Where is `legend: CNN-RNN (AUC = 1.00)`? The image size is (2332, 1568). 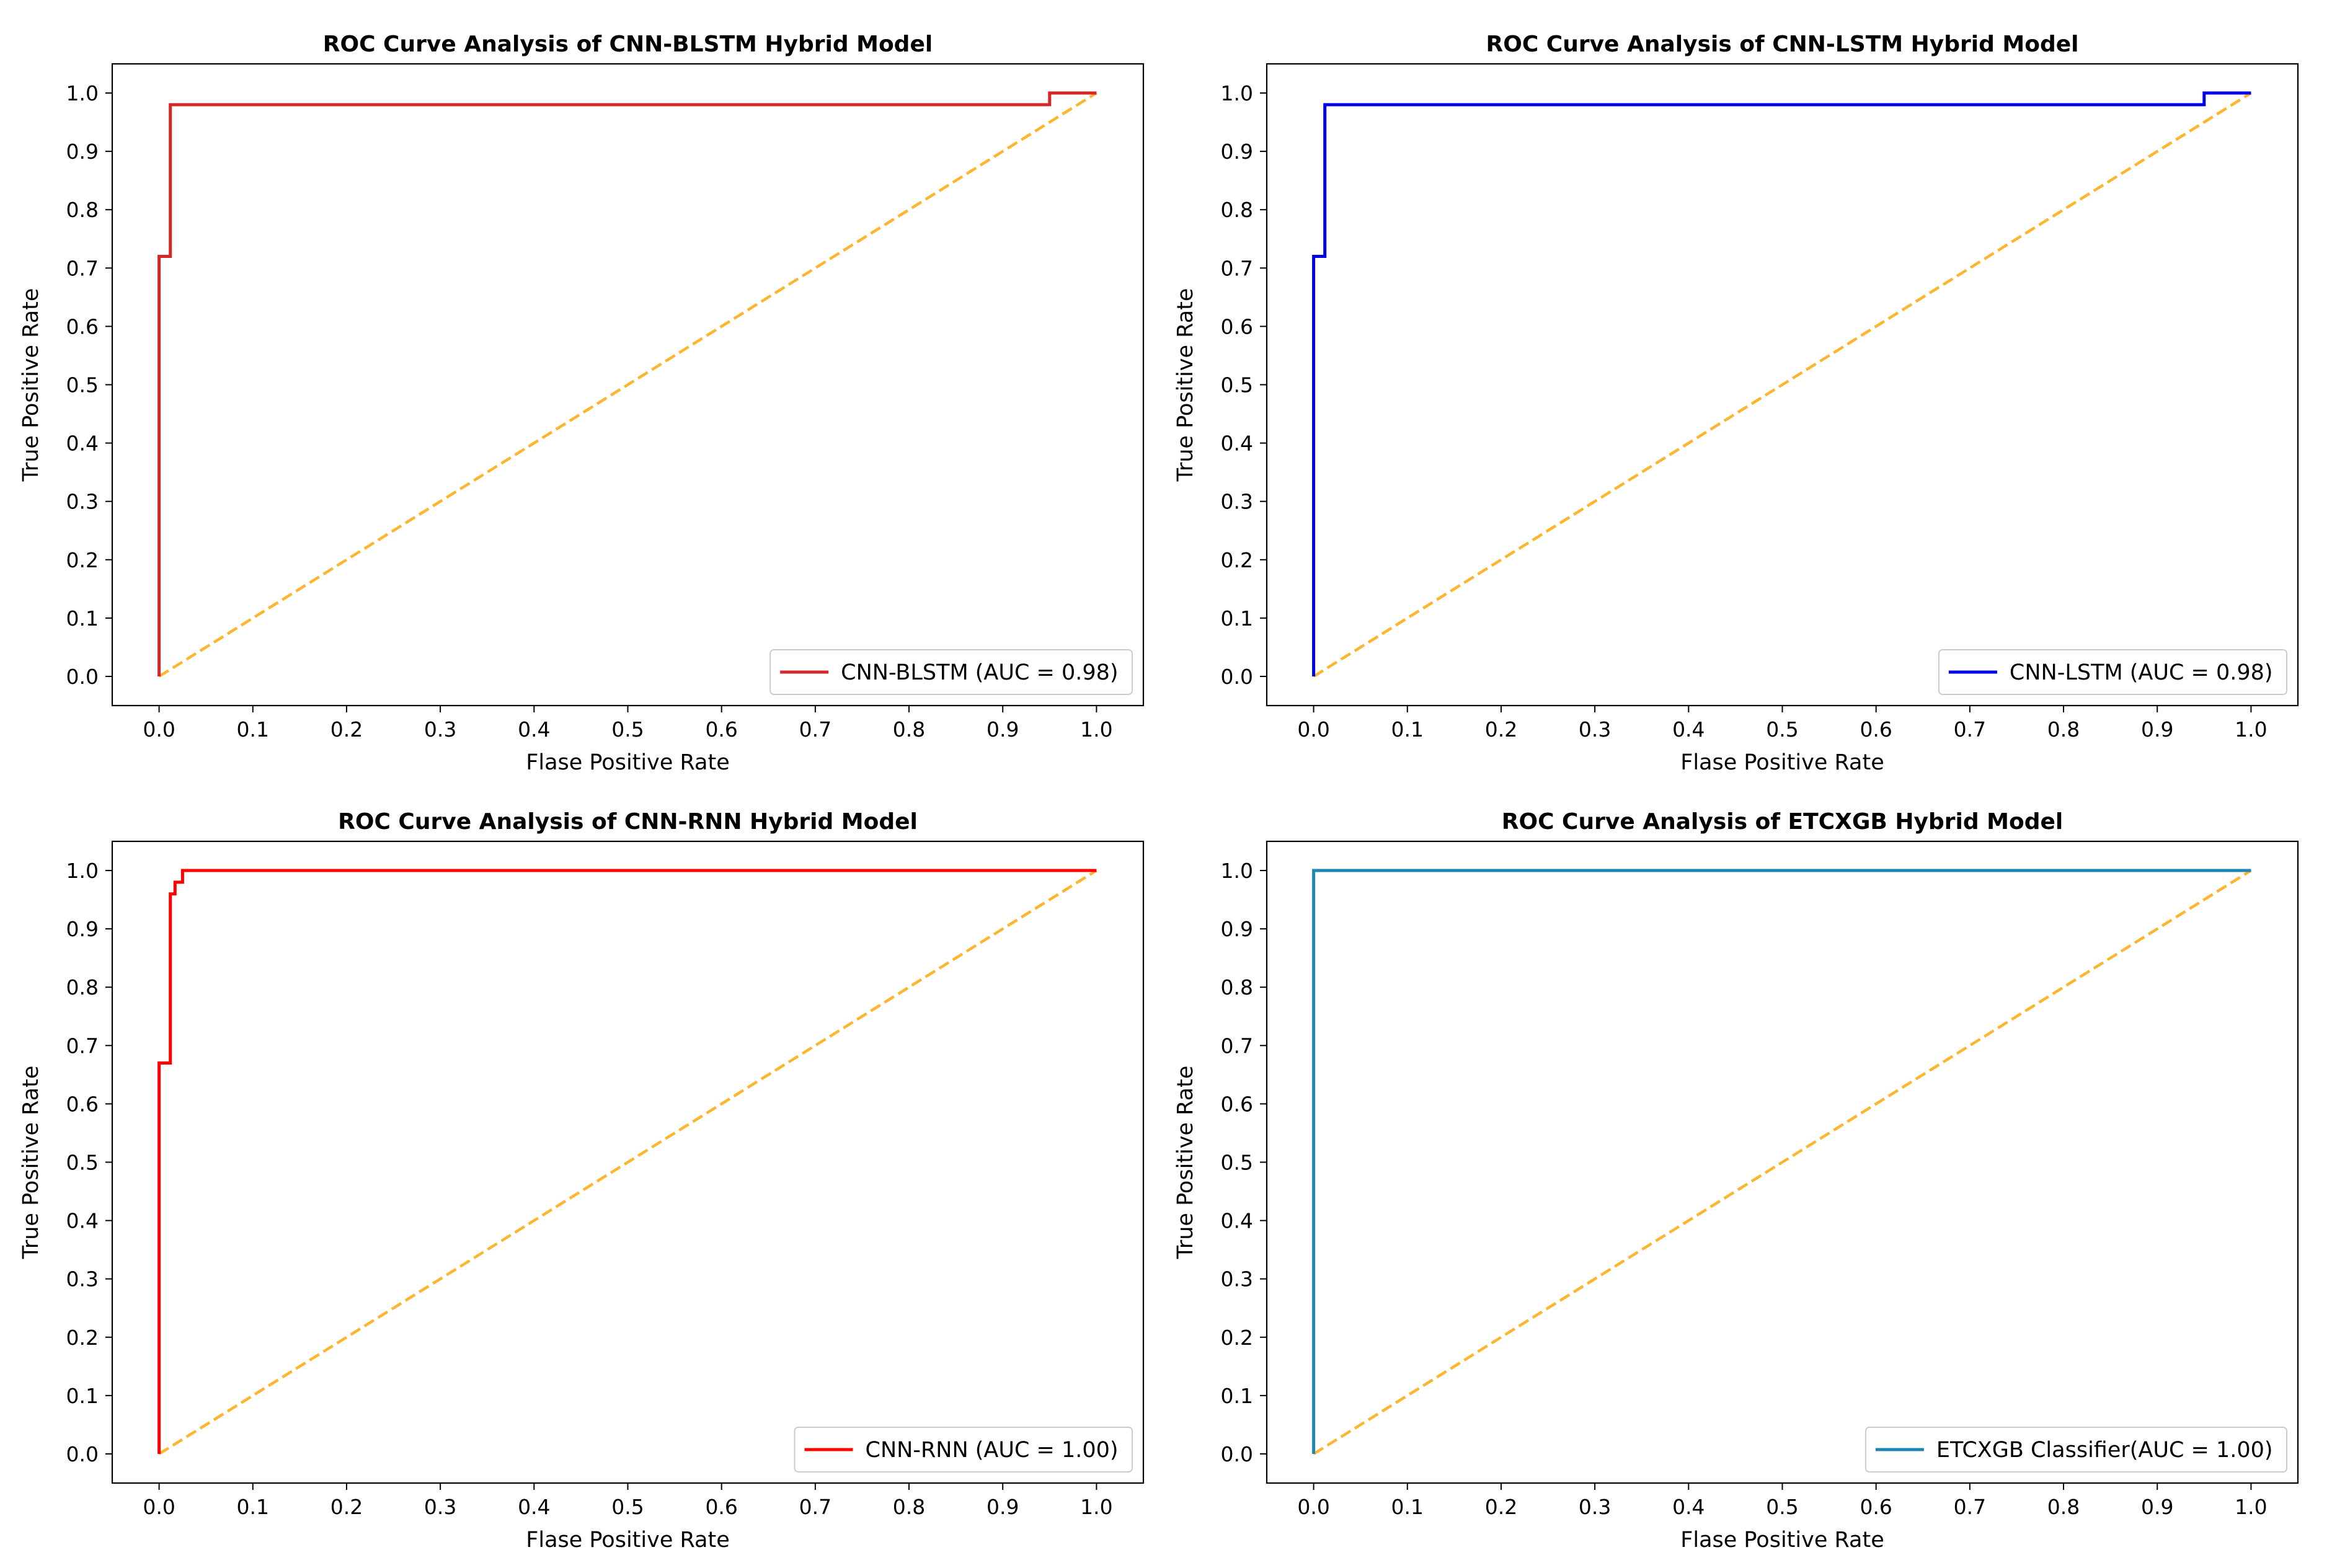 legend: CNN-RNN (AUC = 1.00) is located at coordinates (964, 1450).